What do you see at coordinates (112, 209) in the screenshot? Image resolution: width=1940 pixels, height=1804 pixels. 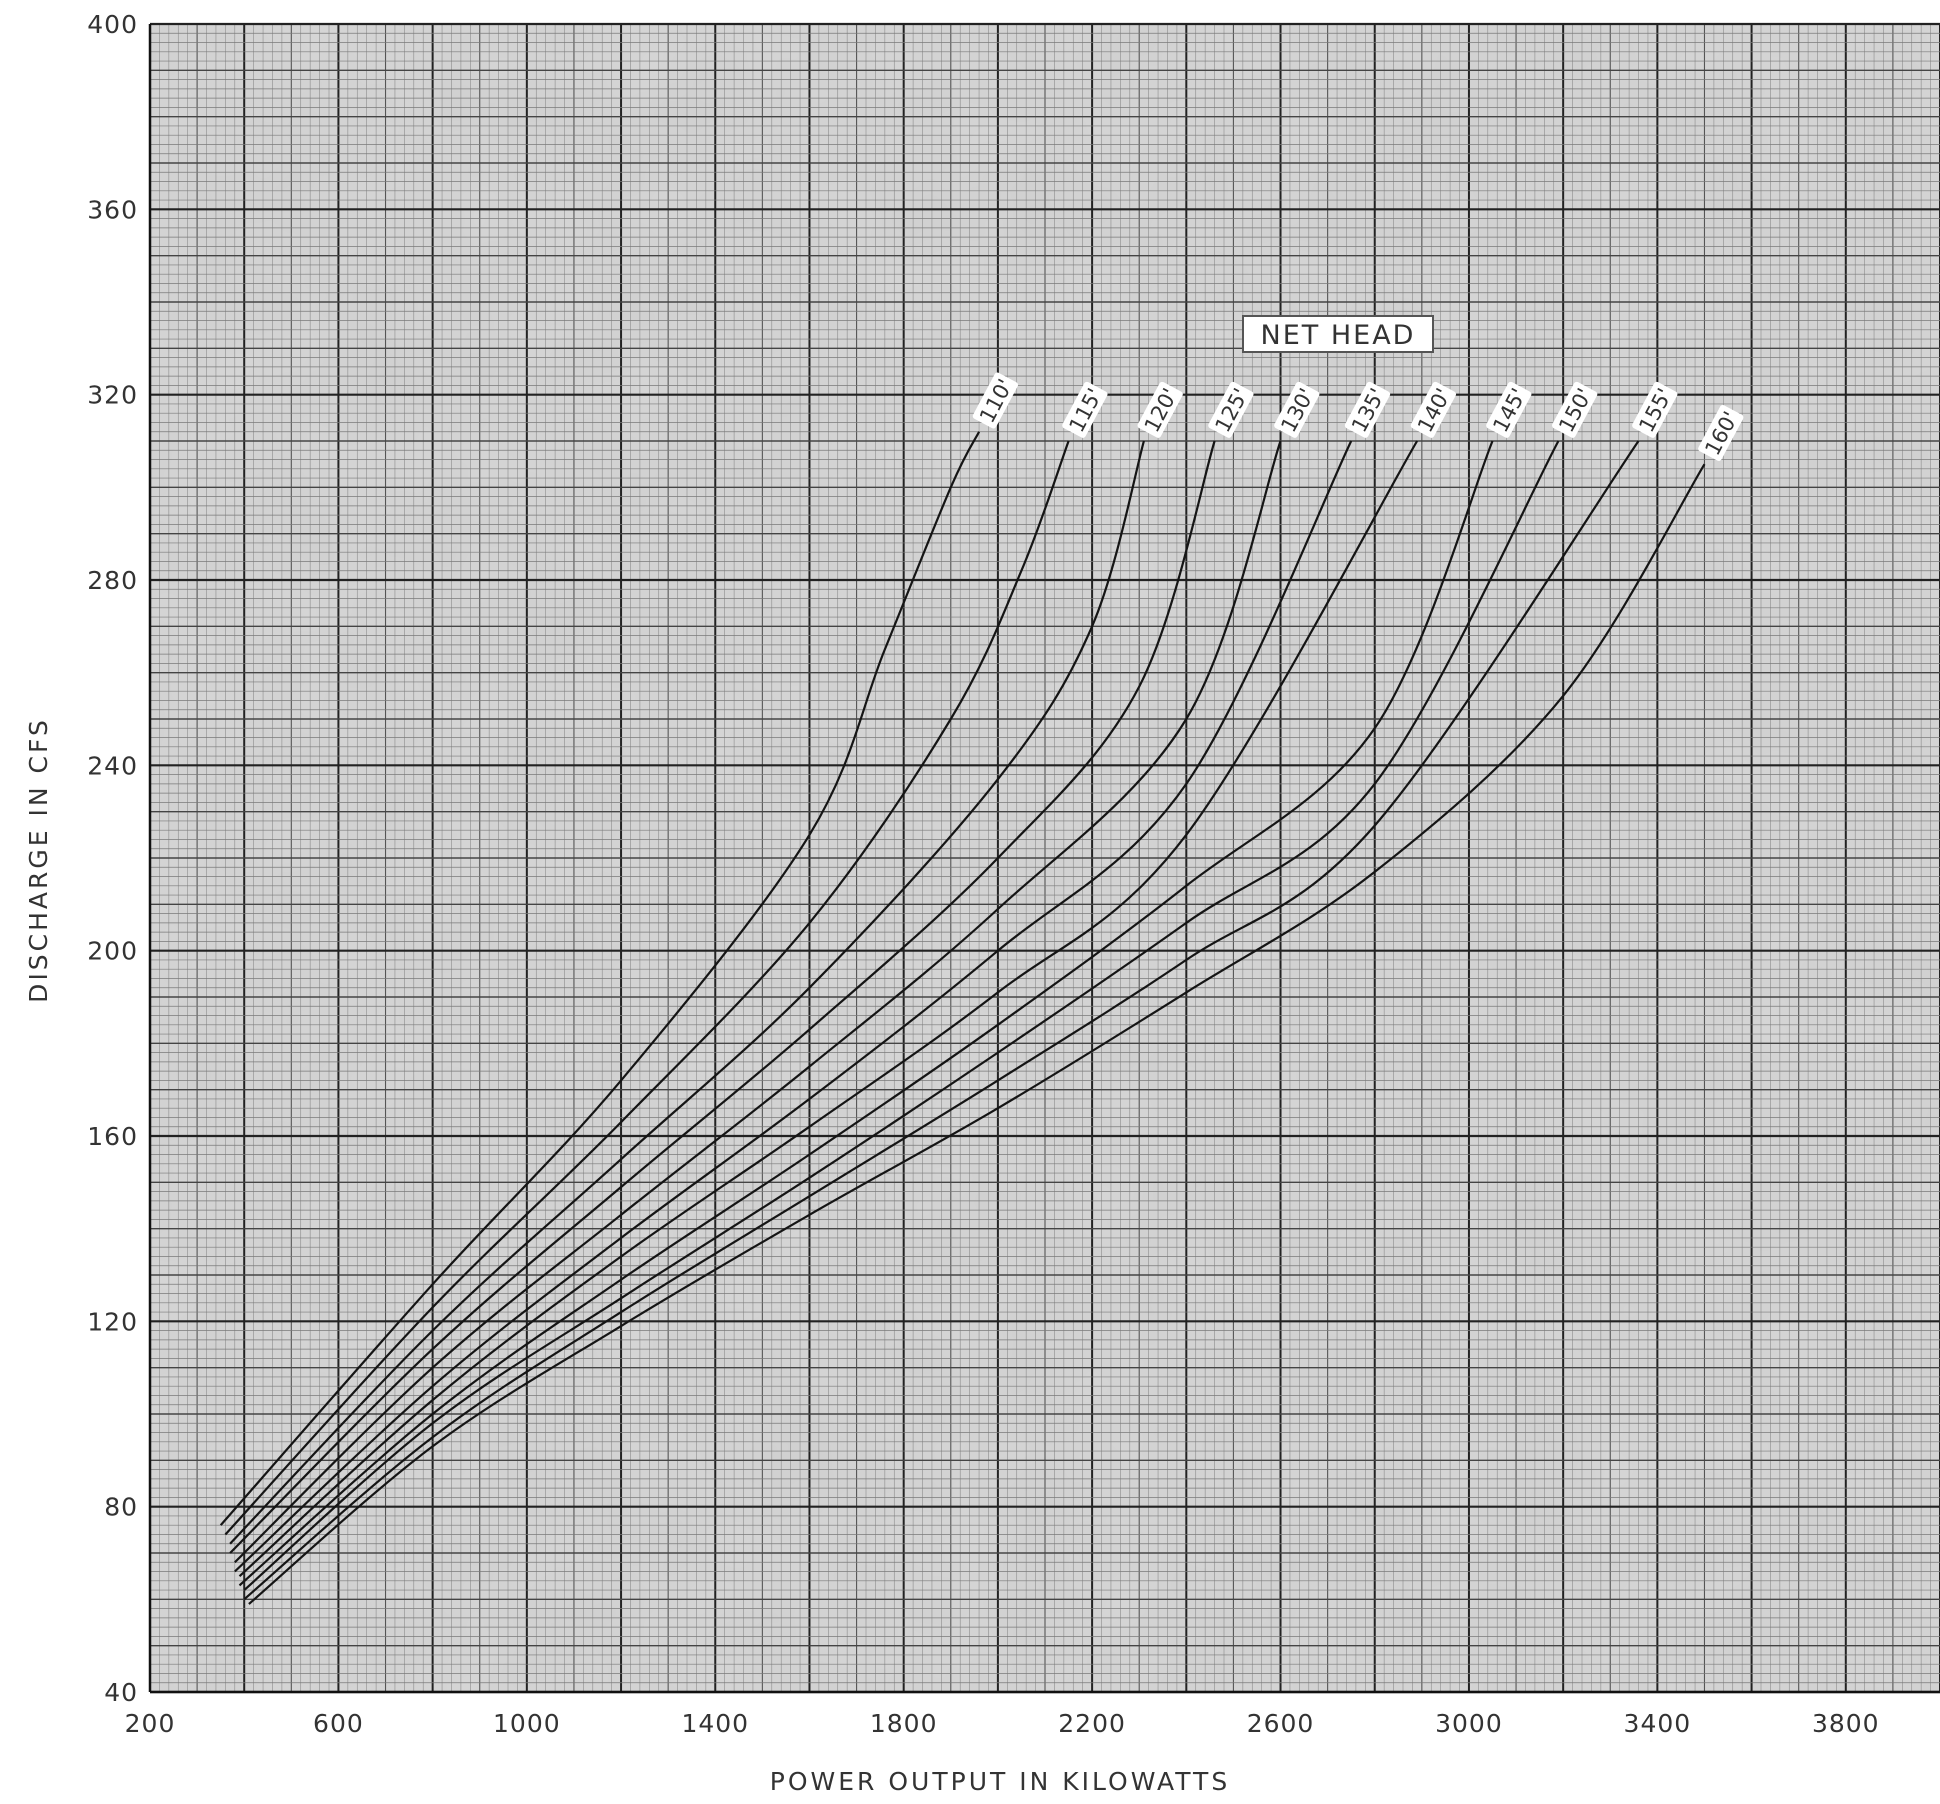 I see `y-tick-label: 360` at bounding box center [112, 209].